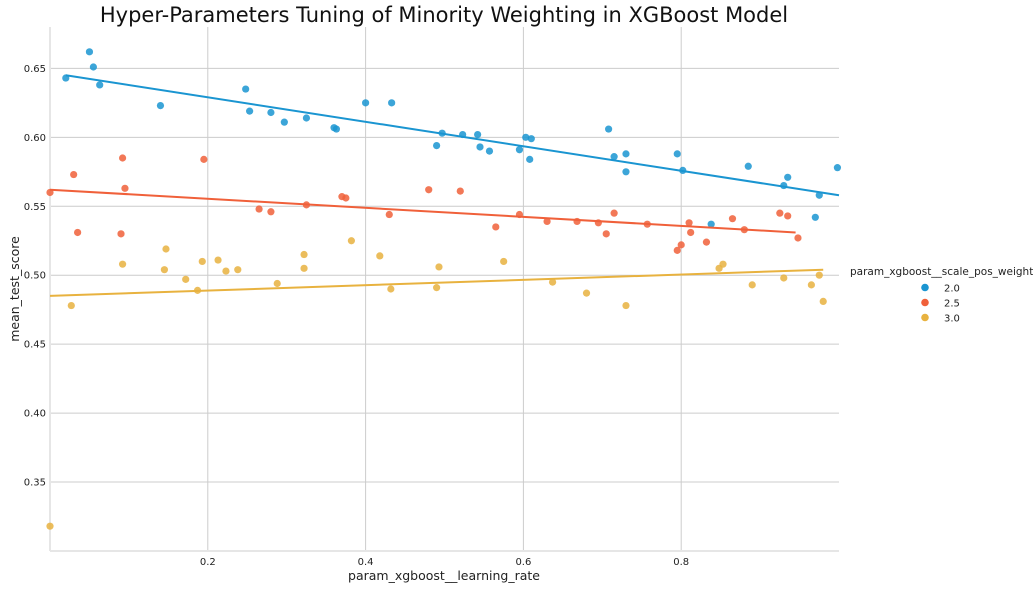  What do you see at coordinates (208, 562) in the screenshot?
I see `x-tick-label: 0.2` at bounding box center [208, 562].